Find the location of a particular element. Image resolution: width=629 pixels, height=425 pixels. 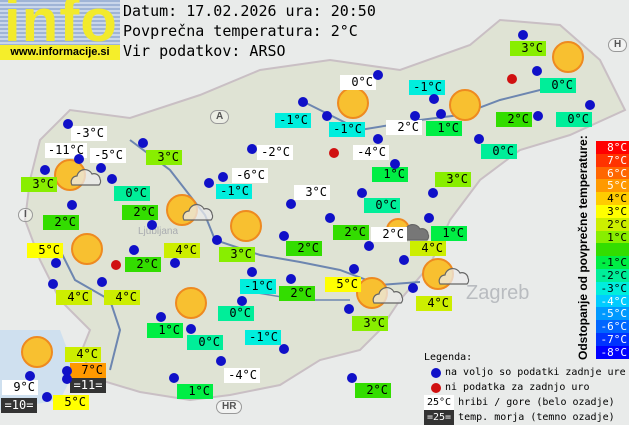

site-logo: info www.informacije.si is located at coordinates (60, 30).